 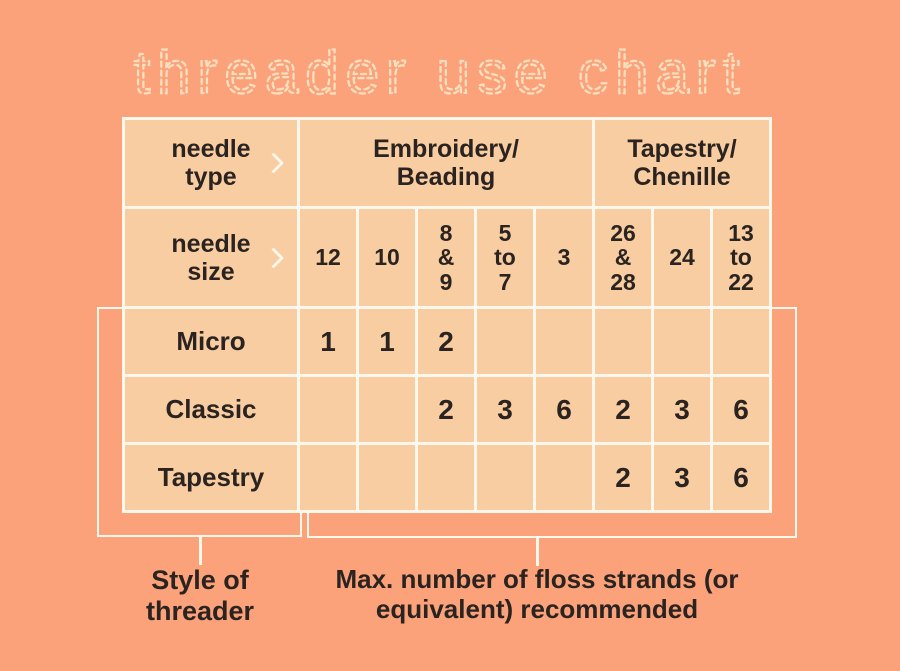 What do you see at coordinates (446, 409) in the screenshot?
I see `cell-classic-8-9: 2` at bounding box center [446, 409].